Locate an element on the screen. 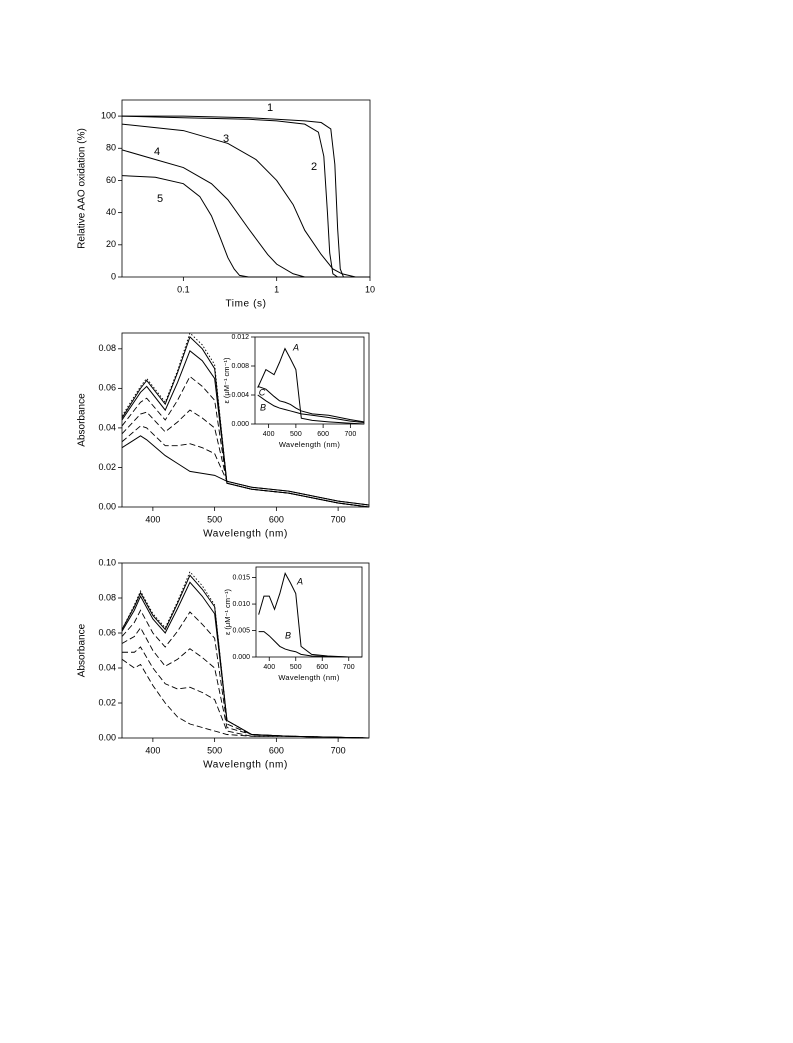 The height and width of the screenshot is (1043, 793). x-tick-label: 1 is located at coordinates (276, 289).